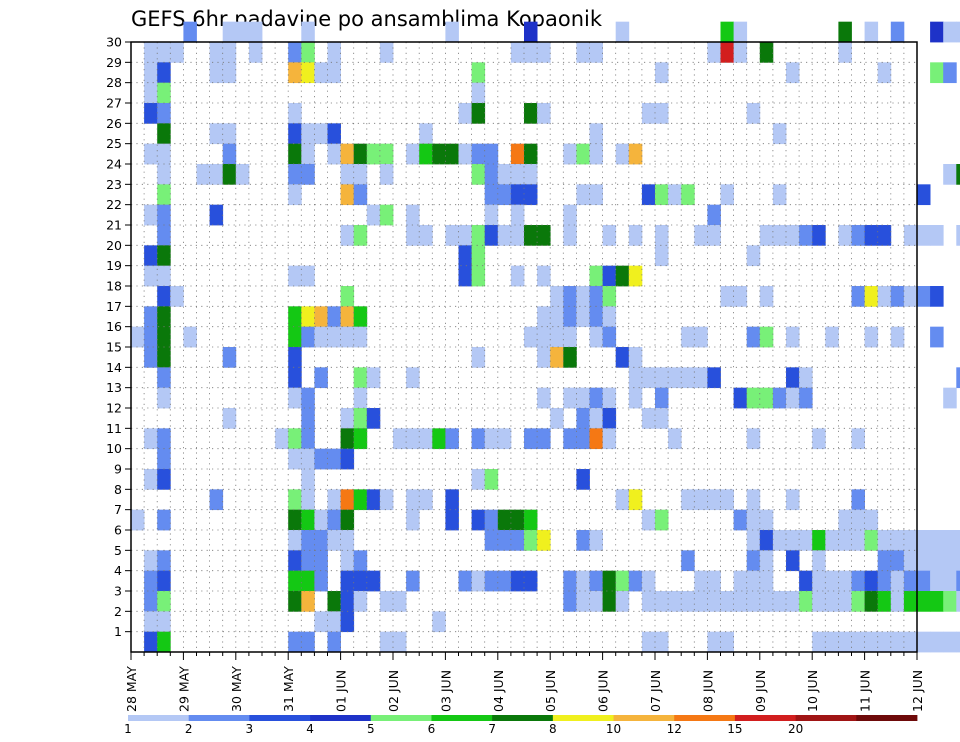 Image resolution: width=960 pixels, height=742 pixels. What do you see at coordinates (613, 729) in the screenshot?
I see `colorbar-label: 10` at bounding box center [613, 729].